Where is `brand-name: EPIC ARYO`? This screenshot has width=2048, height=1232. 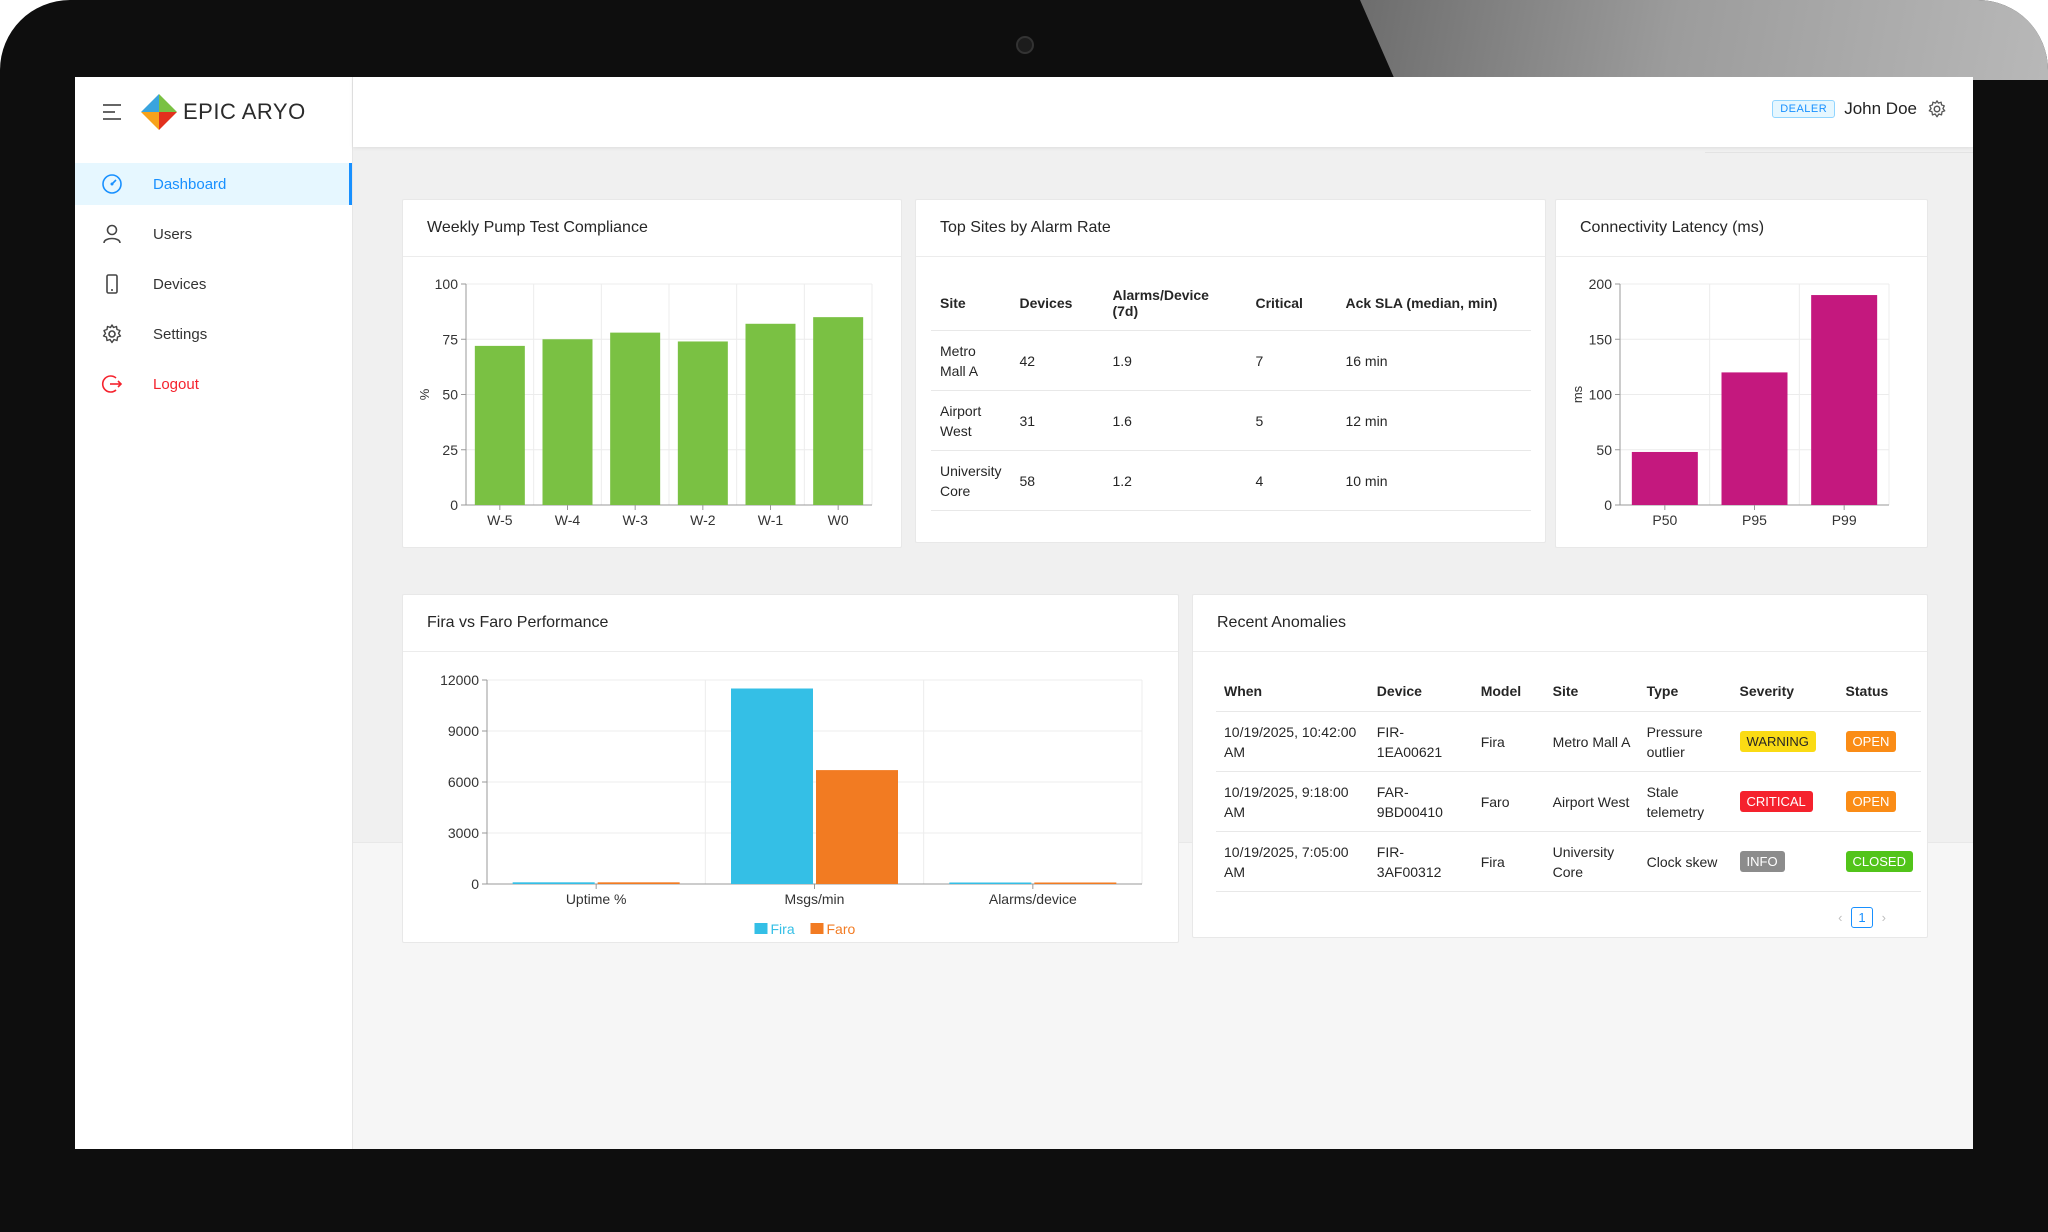
brand-name: EPIC ARYO is located at coordinates (244, 111).